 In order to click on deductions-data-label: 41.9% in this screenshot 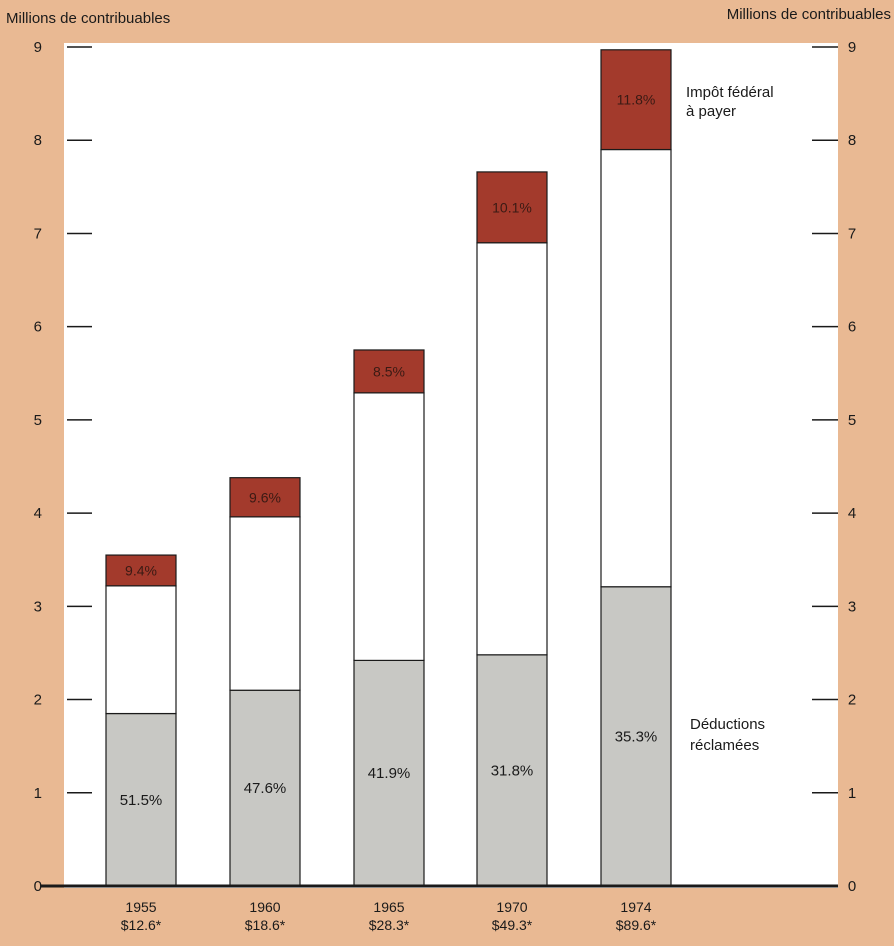, I will do `click(389, 773)`.